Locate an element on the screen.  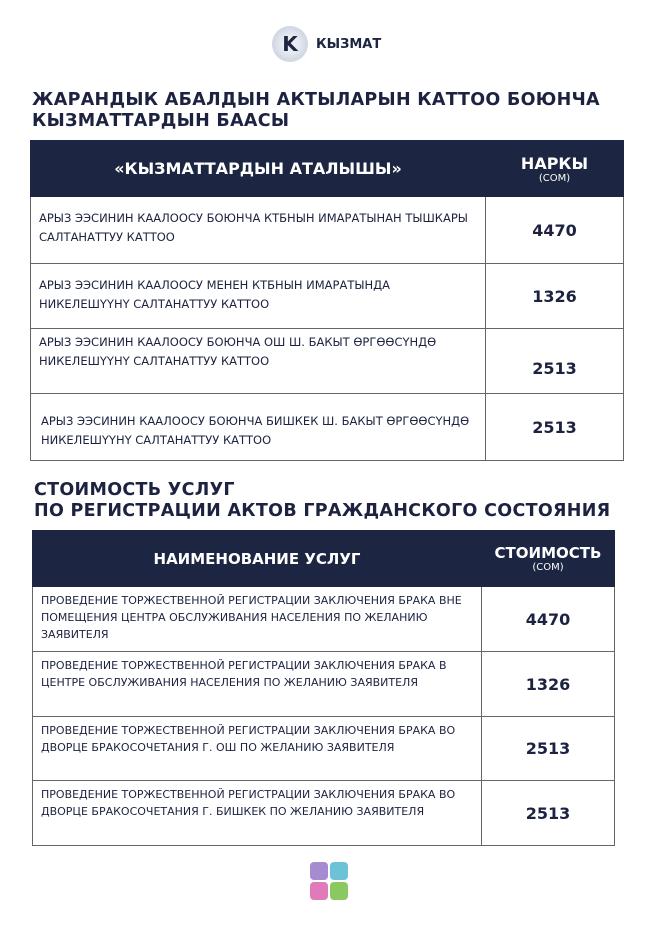
brand-name: КЫЗМАТ is located at coordinates (349, 44).